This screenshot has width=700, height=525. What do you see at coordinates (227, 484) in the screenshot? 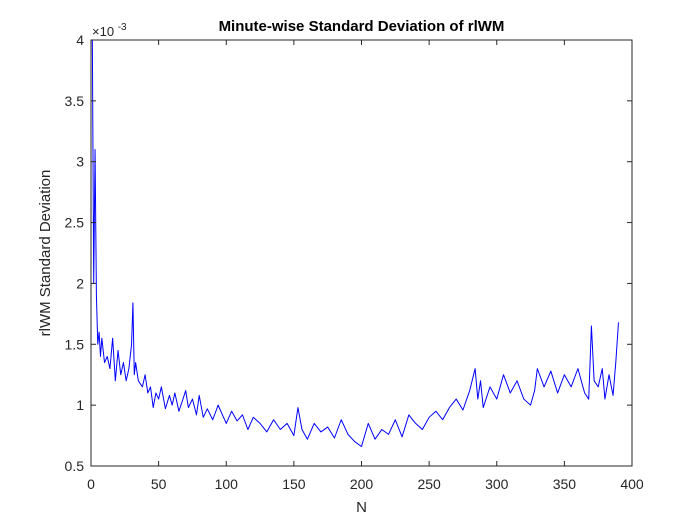
I see `x-tick-label: 100` at bounding box center [227, 484].